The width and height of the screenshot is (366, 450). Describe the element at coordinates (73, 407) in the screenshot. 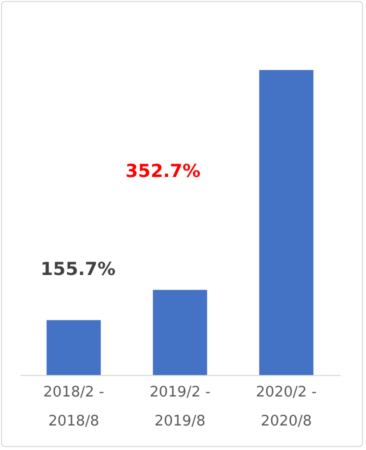

I see `x-tick-label: 2018/2 - 2018/8` at that location.